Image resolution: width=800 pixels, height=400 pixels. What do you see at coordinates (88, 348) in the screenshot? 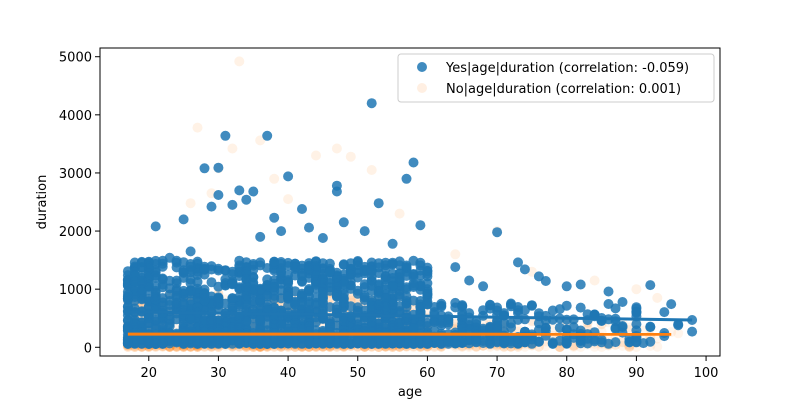
I see `y-tick-label: 0` at bounding box center [88, 348].